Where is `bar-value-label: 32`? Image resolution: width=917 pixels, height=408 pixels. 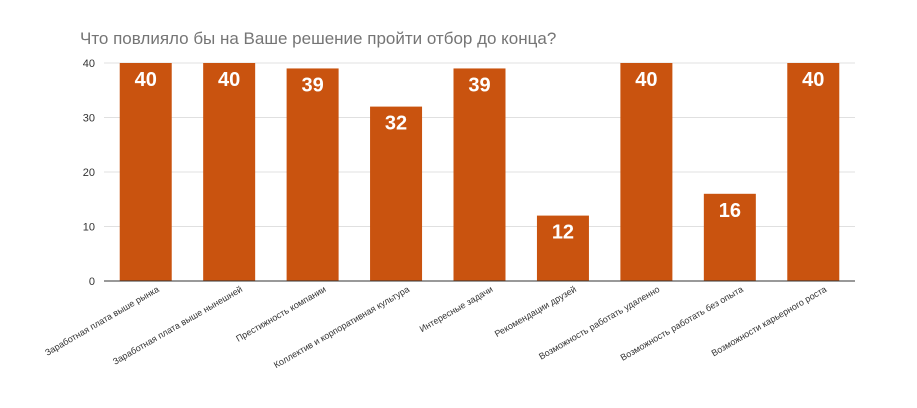
bar-value-label: 32 is located at coordinates (396, 124).